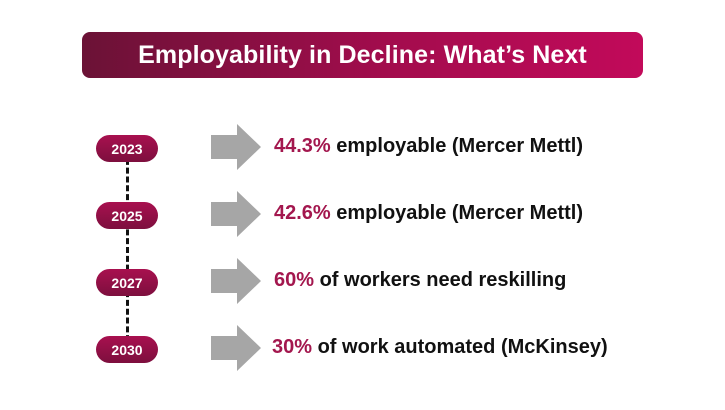 The height and width of the screenshot is (410, 725). I want to click on year-label: 2025, so click(127, 215).